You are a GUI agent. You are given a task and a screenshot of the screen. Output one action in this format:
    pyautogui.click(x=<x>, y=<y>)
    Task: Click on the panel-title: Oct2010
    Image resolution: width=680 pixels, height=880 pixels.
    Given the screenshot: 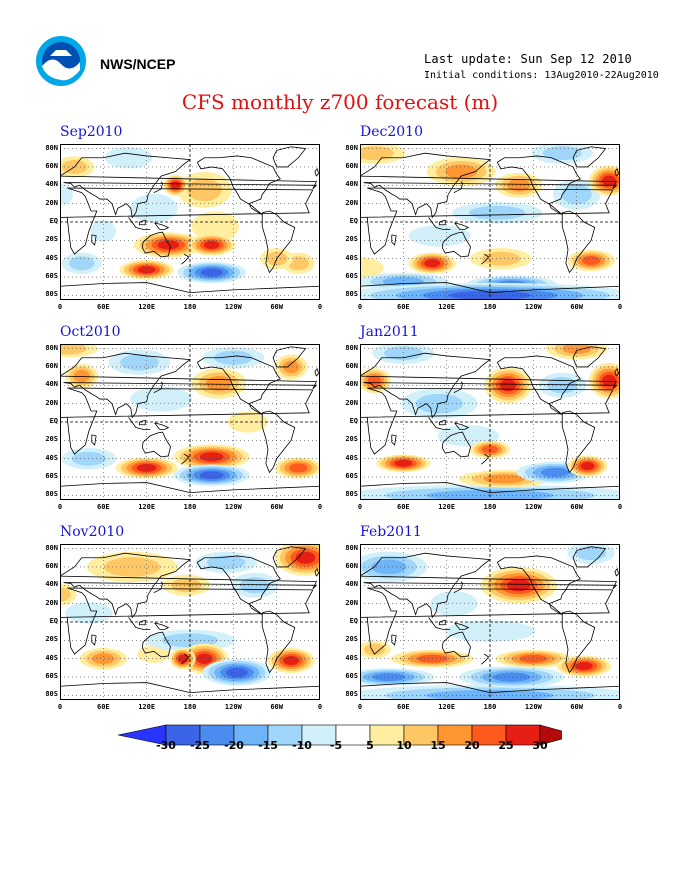 What is the action you would take?
    pyautogui.click(x=90, y=332)
    